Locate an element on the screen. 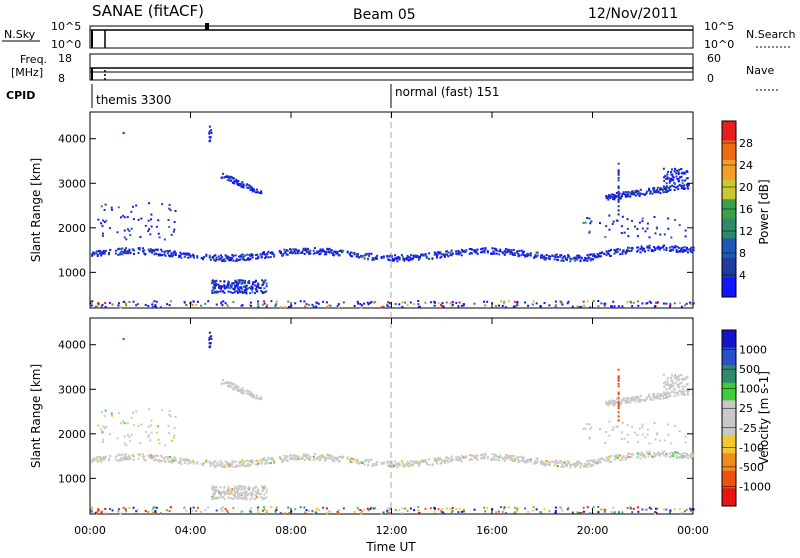 This screenshot has width=800, height=558. x-tick-label: 20:00 is located at coordinates (593, 530).